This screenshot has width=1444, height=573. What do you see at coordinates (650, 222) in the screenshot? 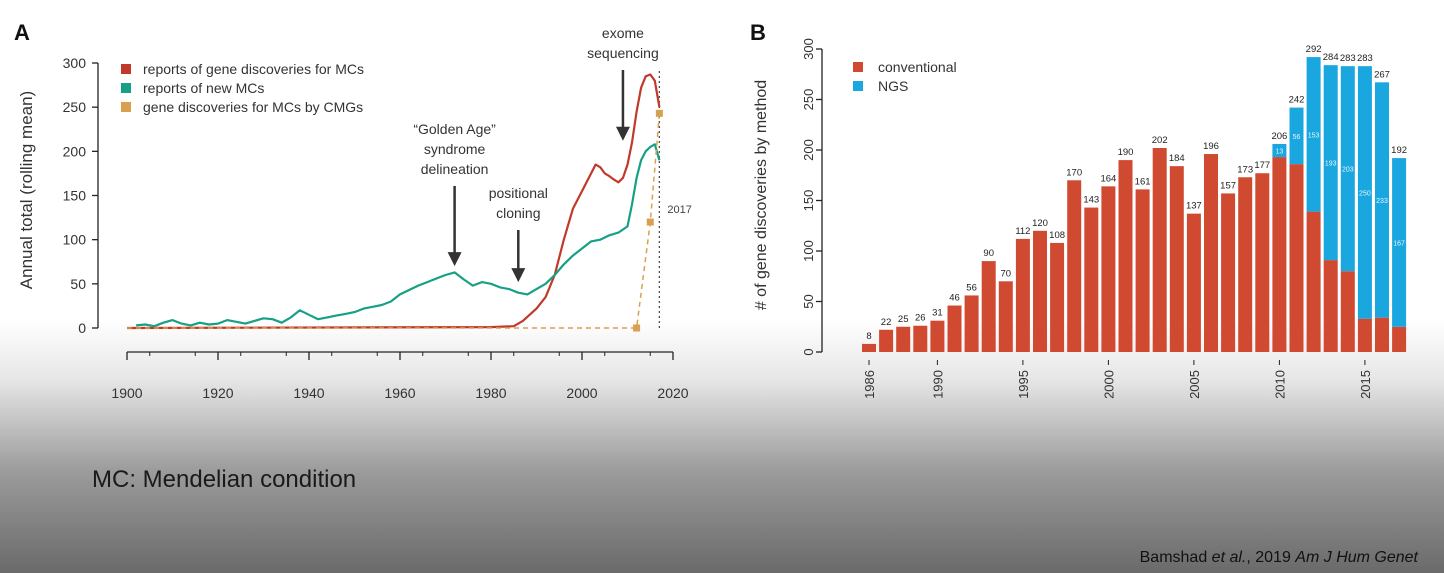
I see `cmg-marker` at bounding box center [650, 222].